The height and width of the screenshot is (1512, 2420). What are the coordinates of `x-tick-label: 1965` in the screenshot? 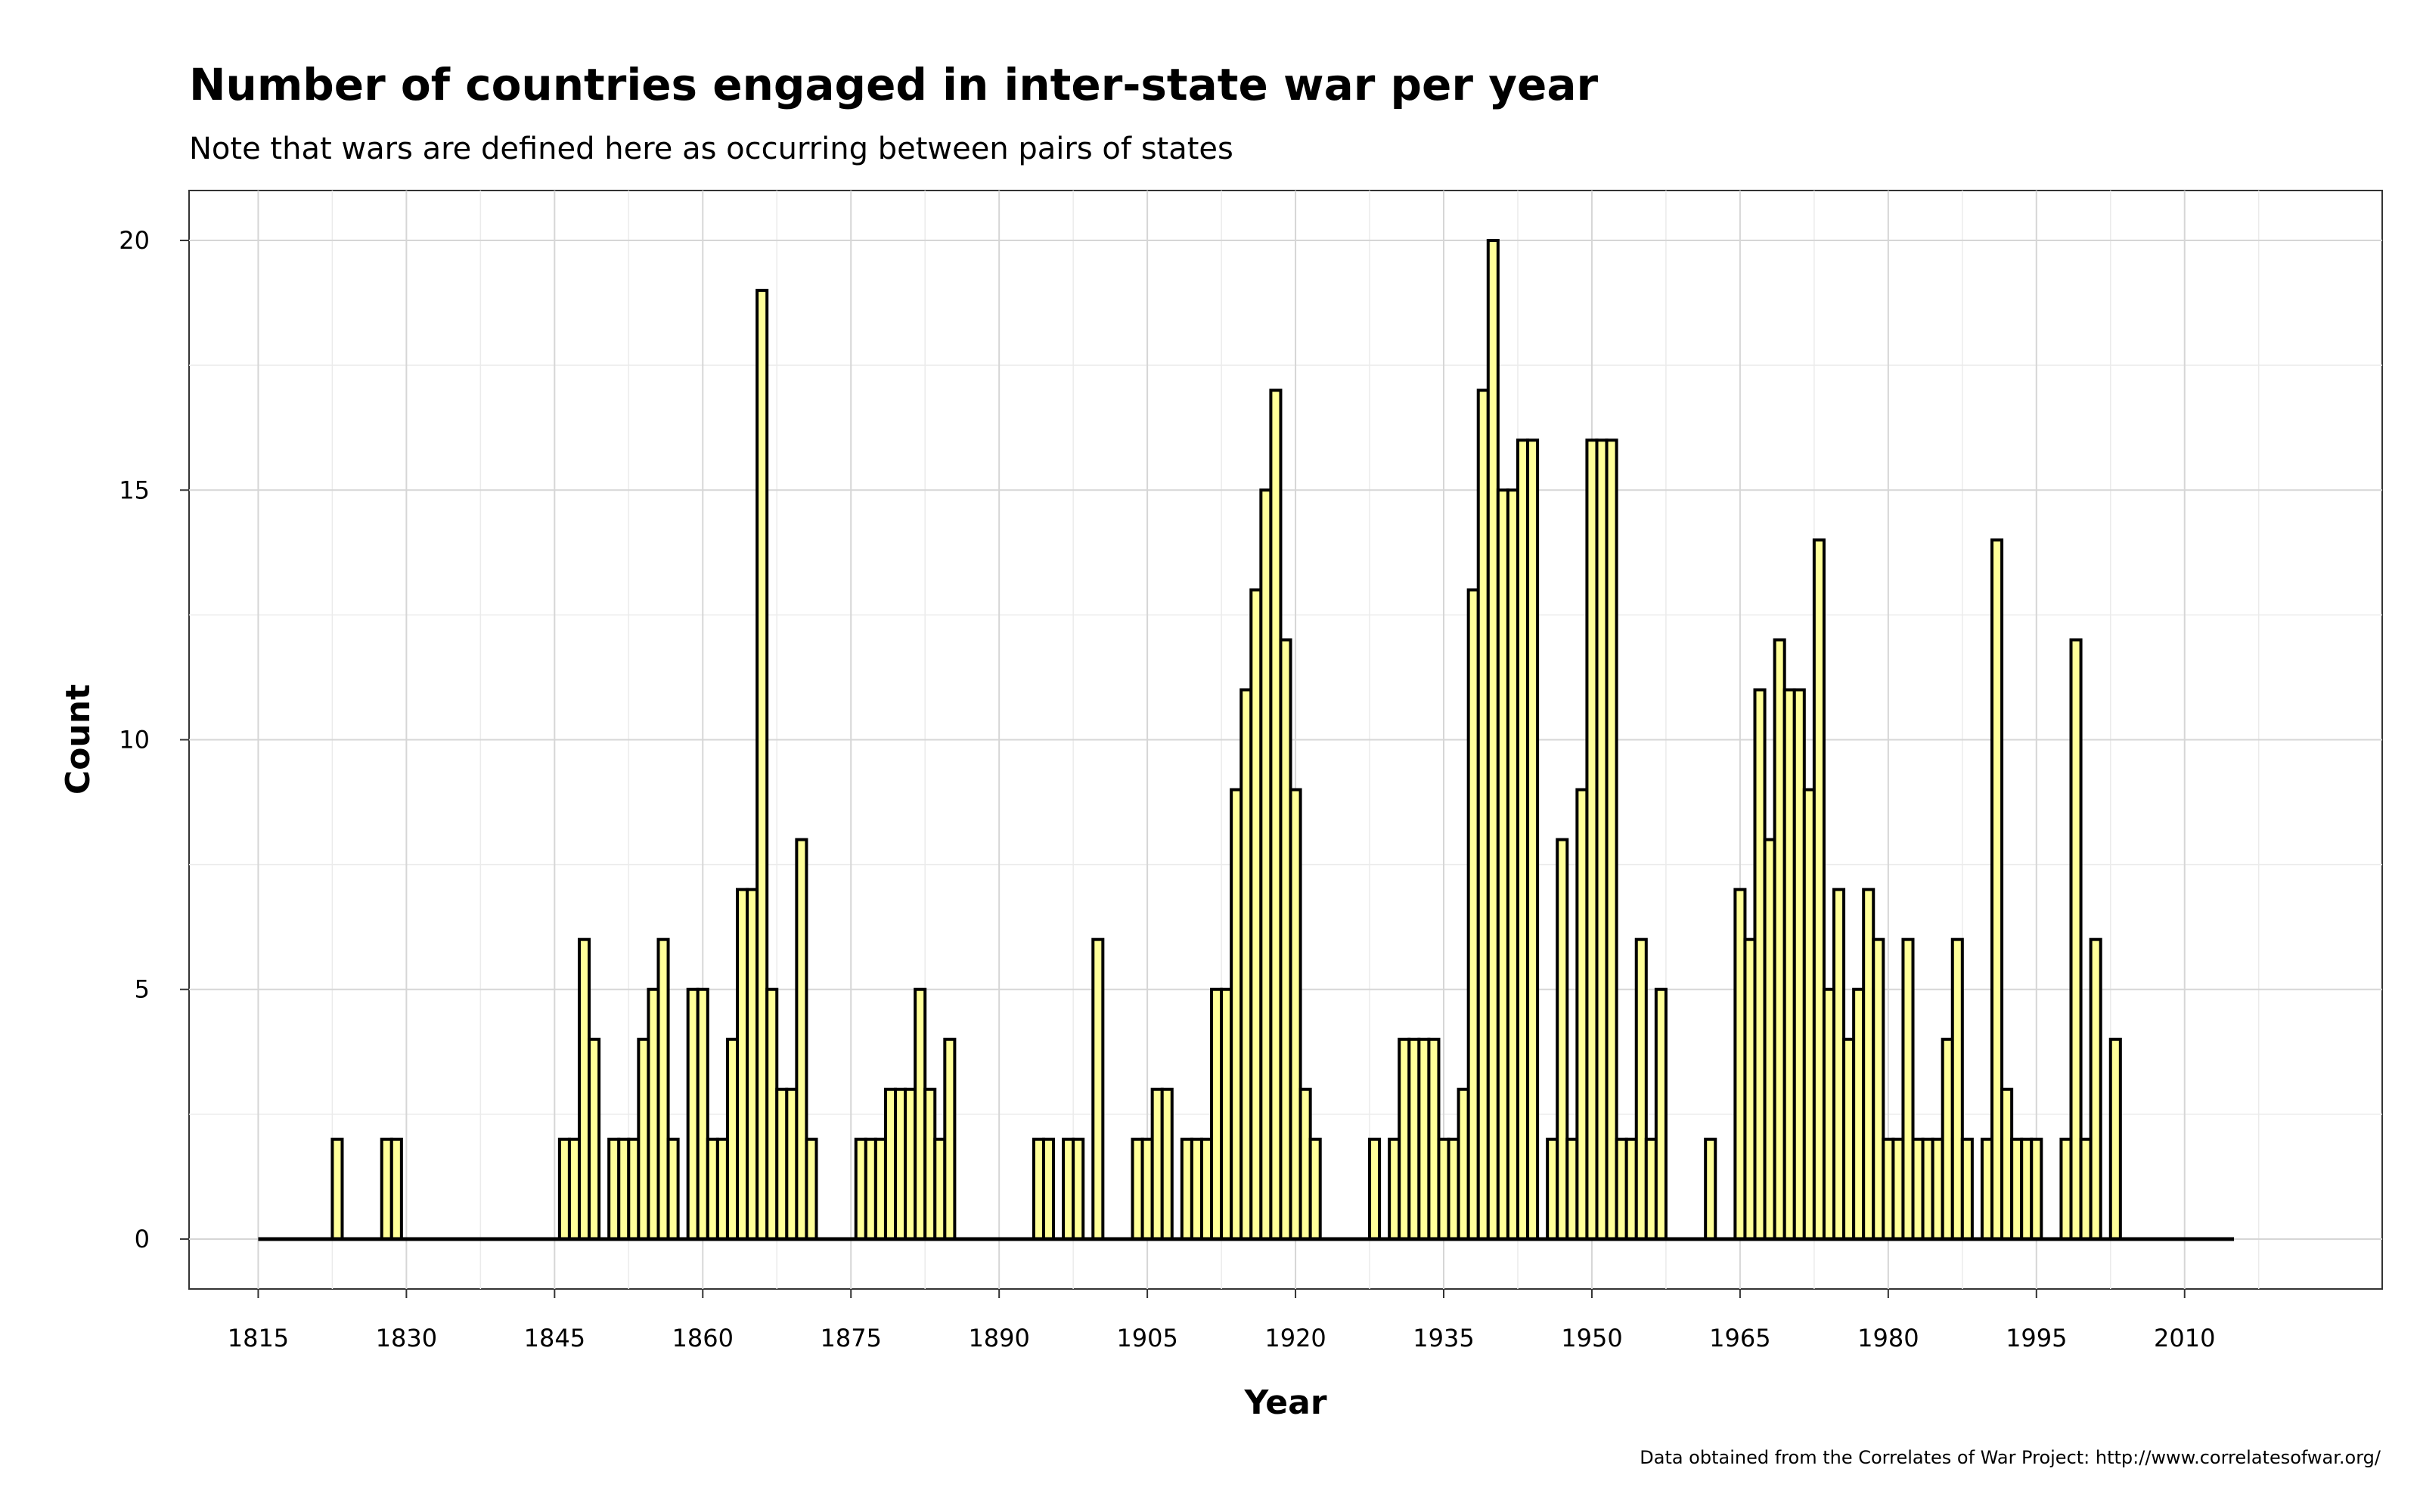 It's located at (1739, 1338).